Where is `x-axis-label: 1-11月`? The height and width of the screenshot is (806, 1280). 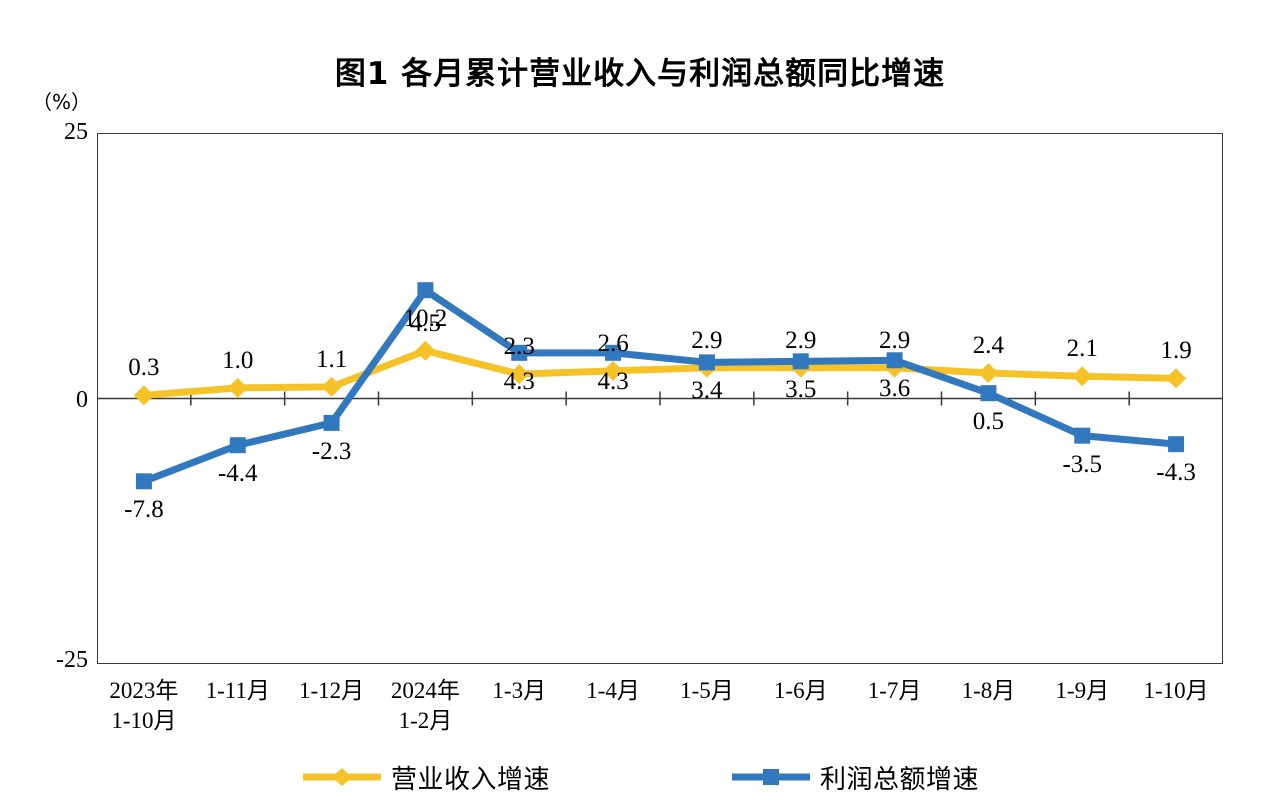
x-axis-label: 1-11月 is located at coordinates (237, 690).